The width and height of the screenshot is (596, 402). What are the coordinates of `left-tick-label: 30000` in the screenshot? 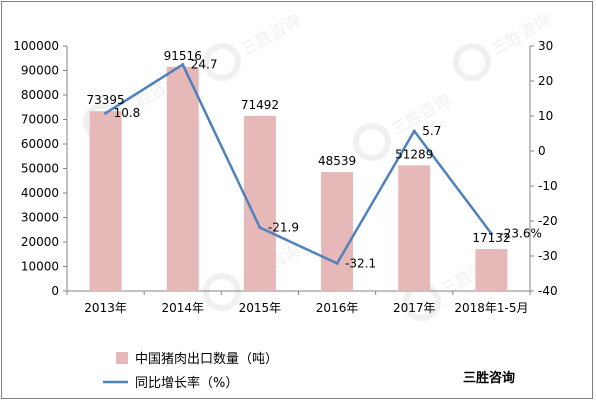 It's located at (40, 218).